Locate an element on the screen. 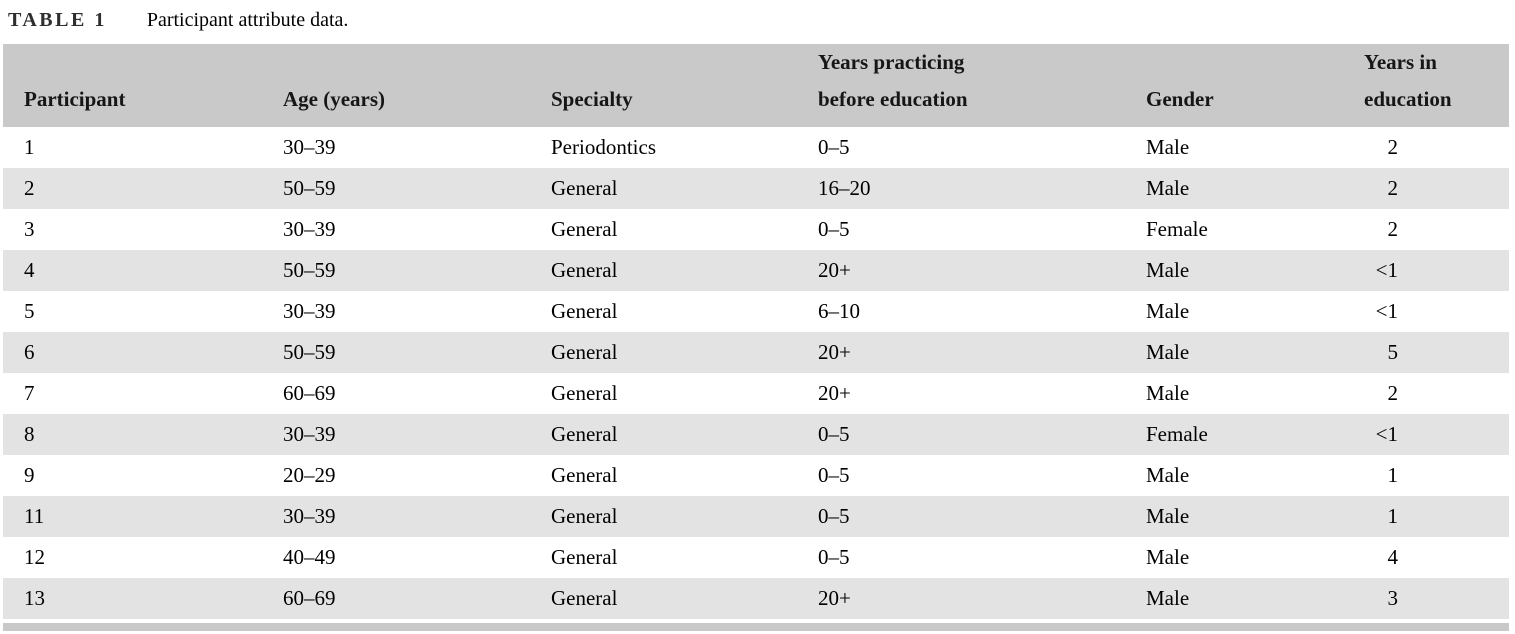  cell-age: 40–49 is located at coordinates (417, 557).